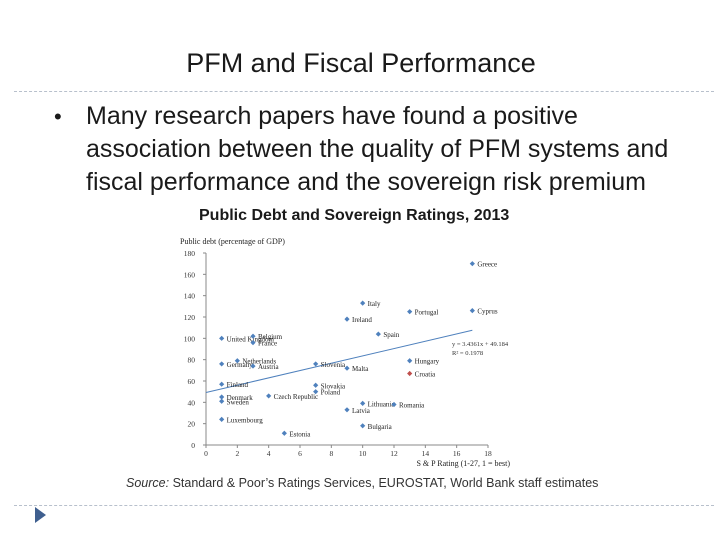 This screenshot has width=720, height=540. What do you see at coordinates (331, 453) in the screenshot?
I see `x-tick-label: 8` at bounding box center [331, 453].